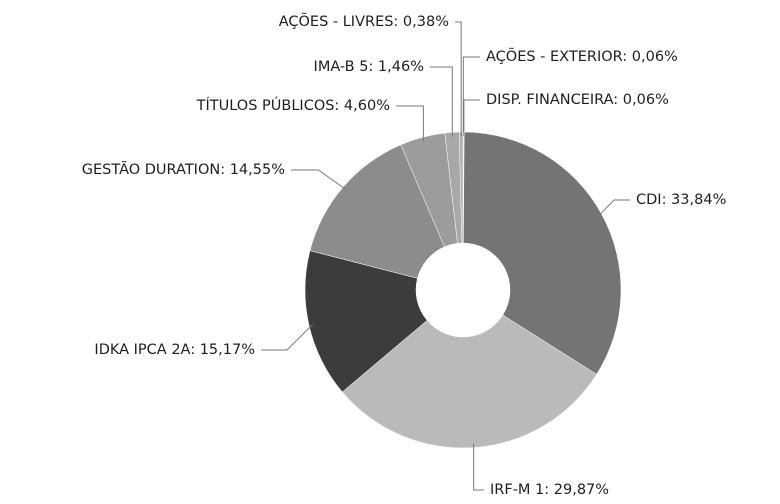  What do you see at coordinates (681, 200) in the screenshot?
I see `data-label: CDI: 33,84%` at bounding box center [681, 200].